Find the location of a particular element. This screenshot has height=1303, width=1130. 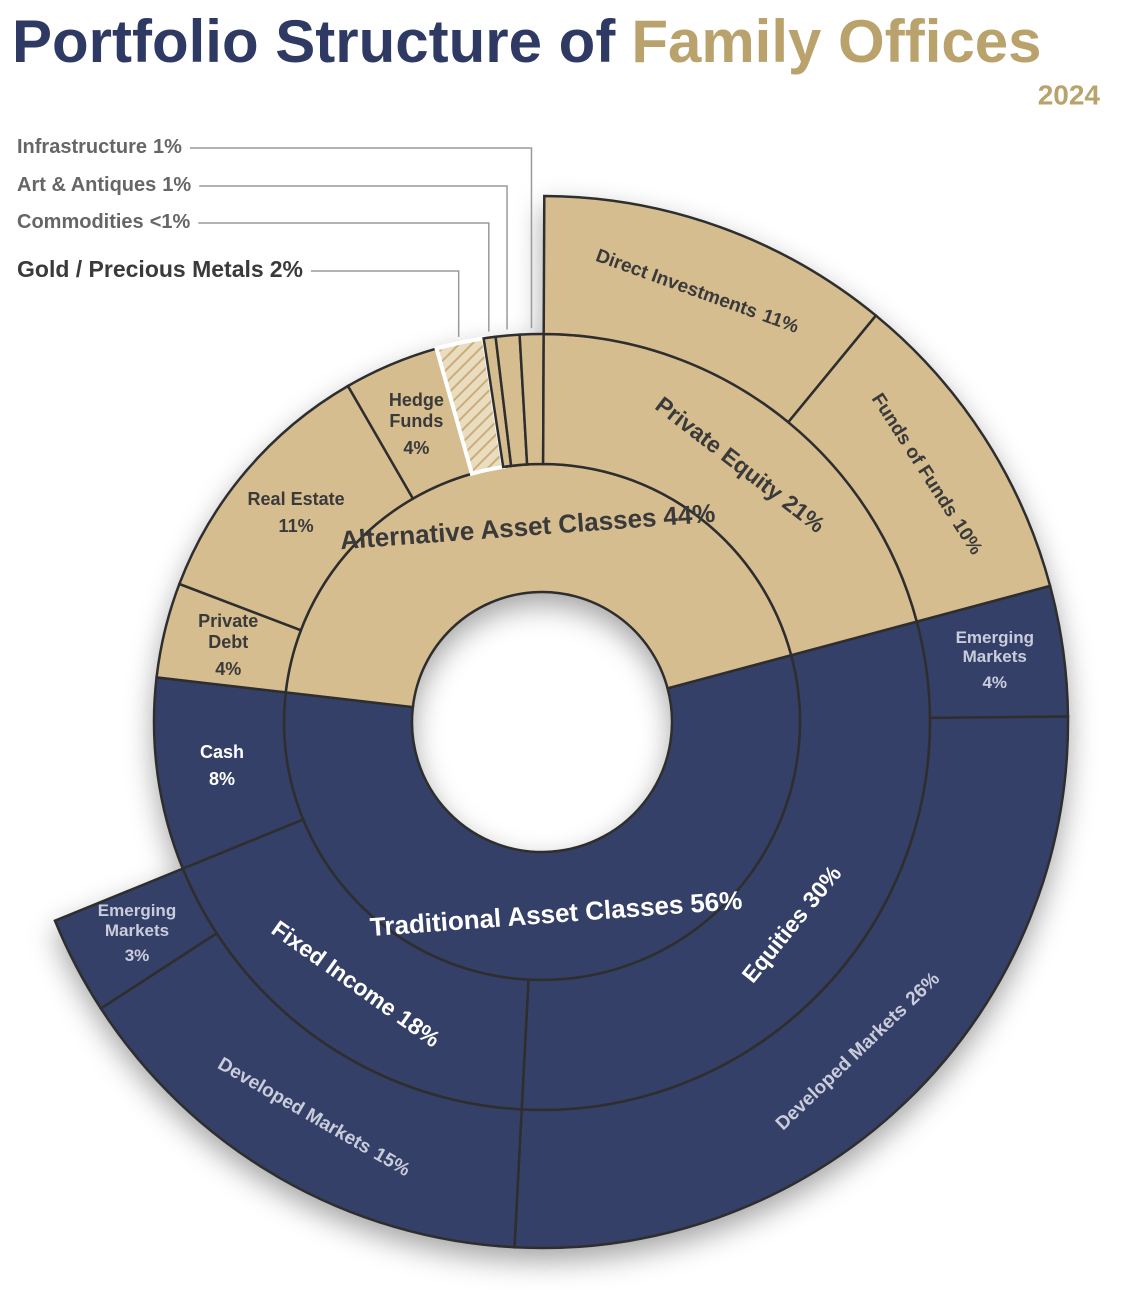

leader-label: Commodities <1% is located at coordinates (103, 222).